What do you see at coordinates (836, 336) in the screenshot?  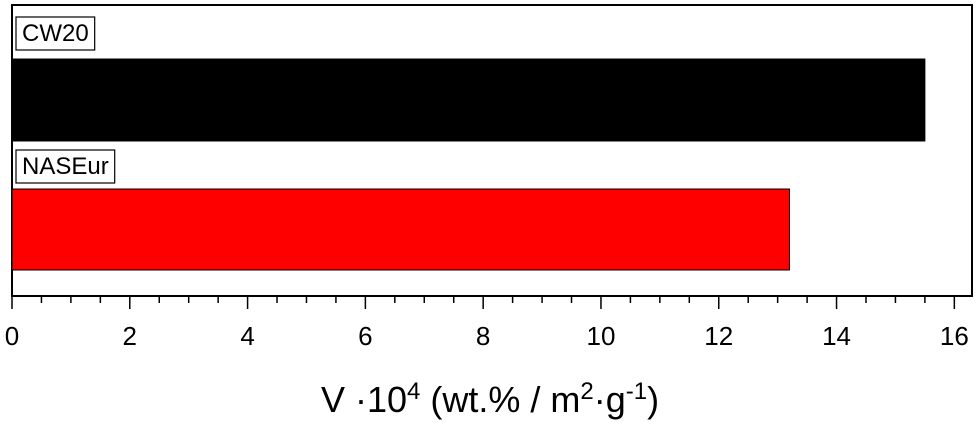 I see `x-tick-label: 14` at bounding box center [836, 336].